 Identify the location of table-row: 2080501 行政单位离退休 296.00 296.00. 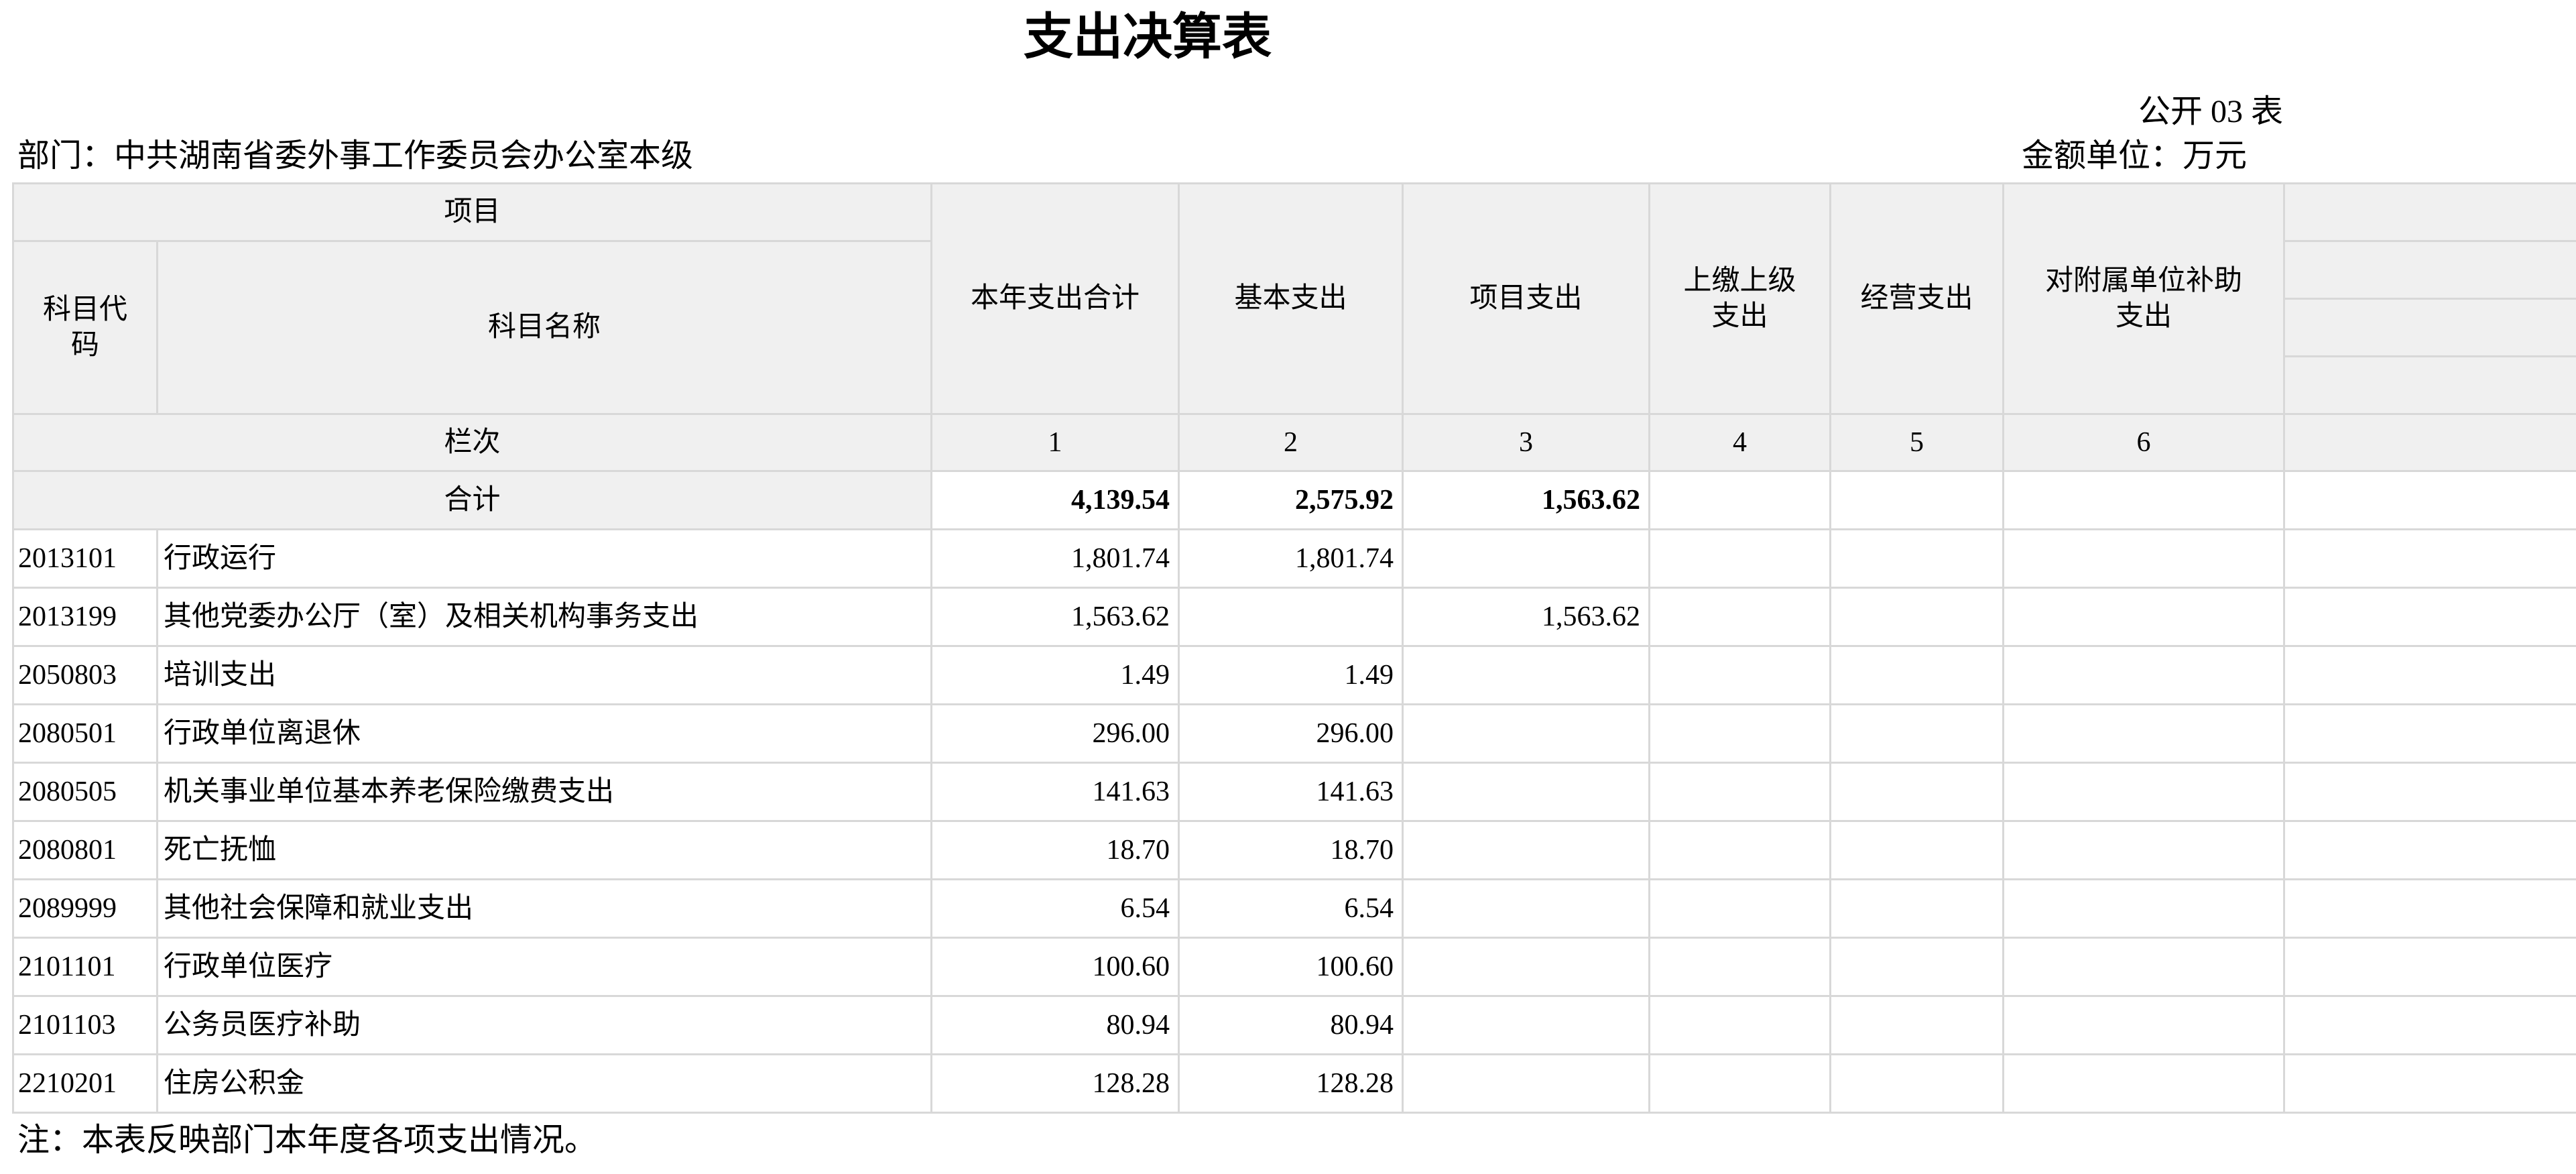
(1294, 733).